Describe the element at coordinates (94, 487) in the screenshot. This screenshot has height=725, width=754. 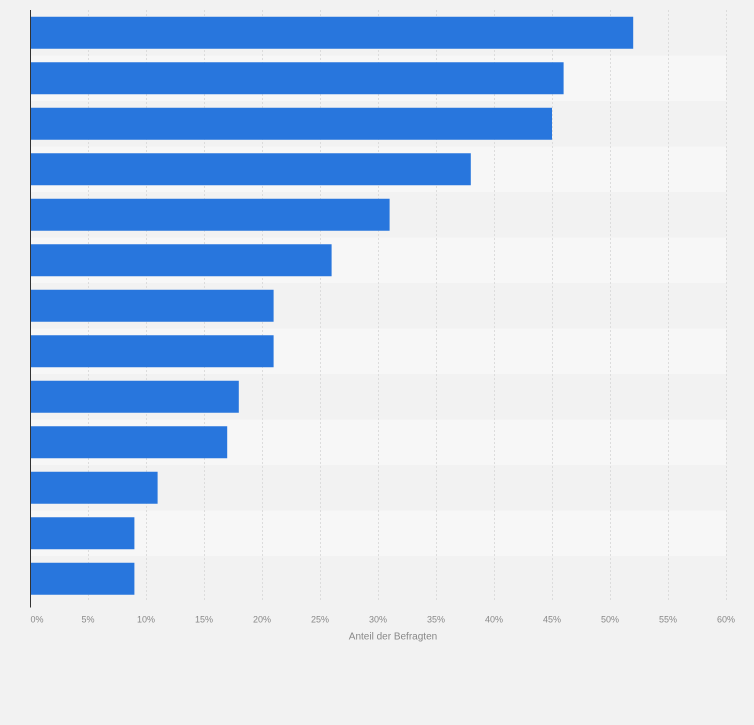
I see `bar: 11%` at that location.